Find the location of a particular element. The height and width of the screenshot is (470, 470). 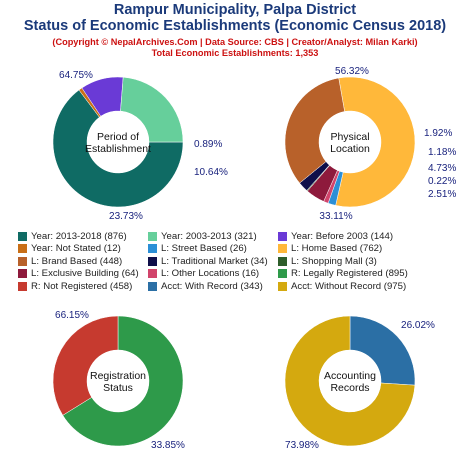

slice-percent-label: 4.73% is located at coordinates (442, 168).